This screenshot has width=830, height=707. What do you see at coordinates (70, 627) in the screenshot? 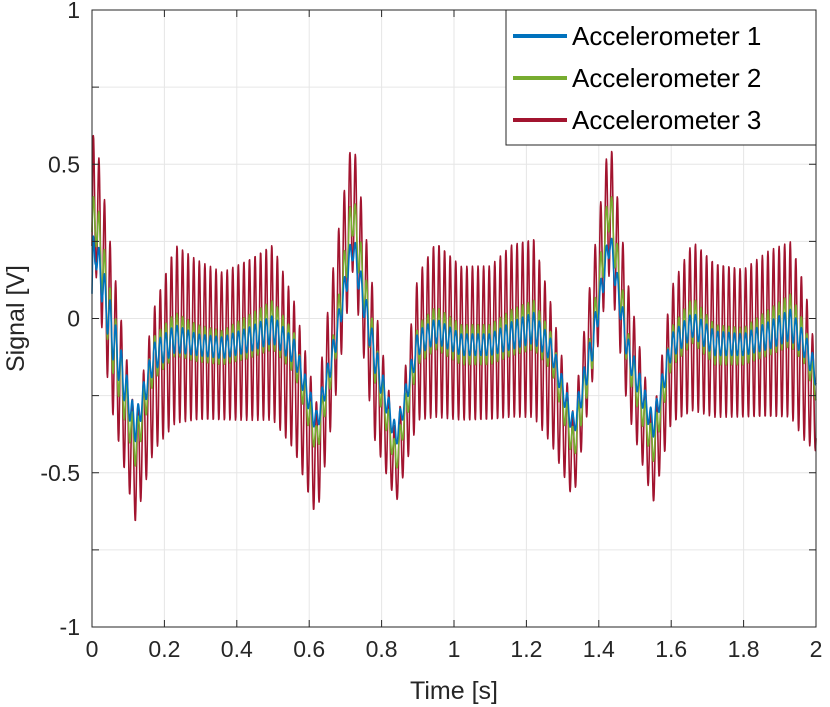
I see `y-tick-label: -1` at bounding box center [70, 627].